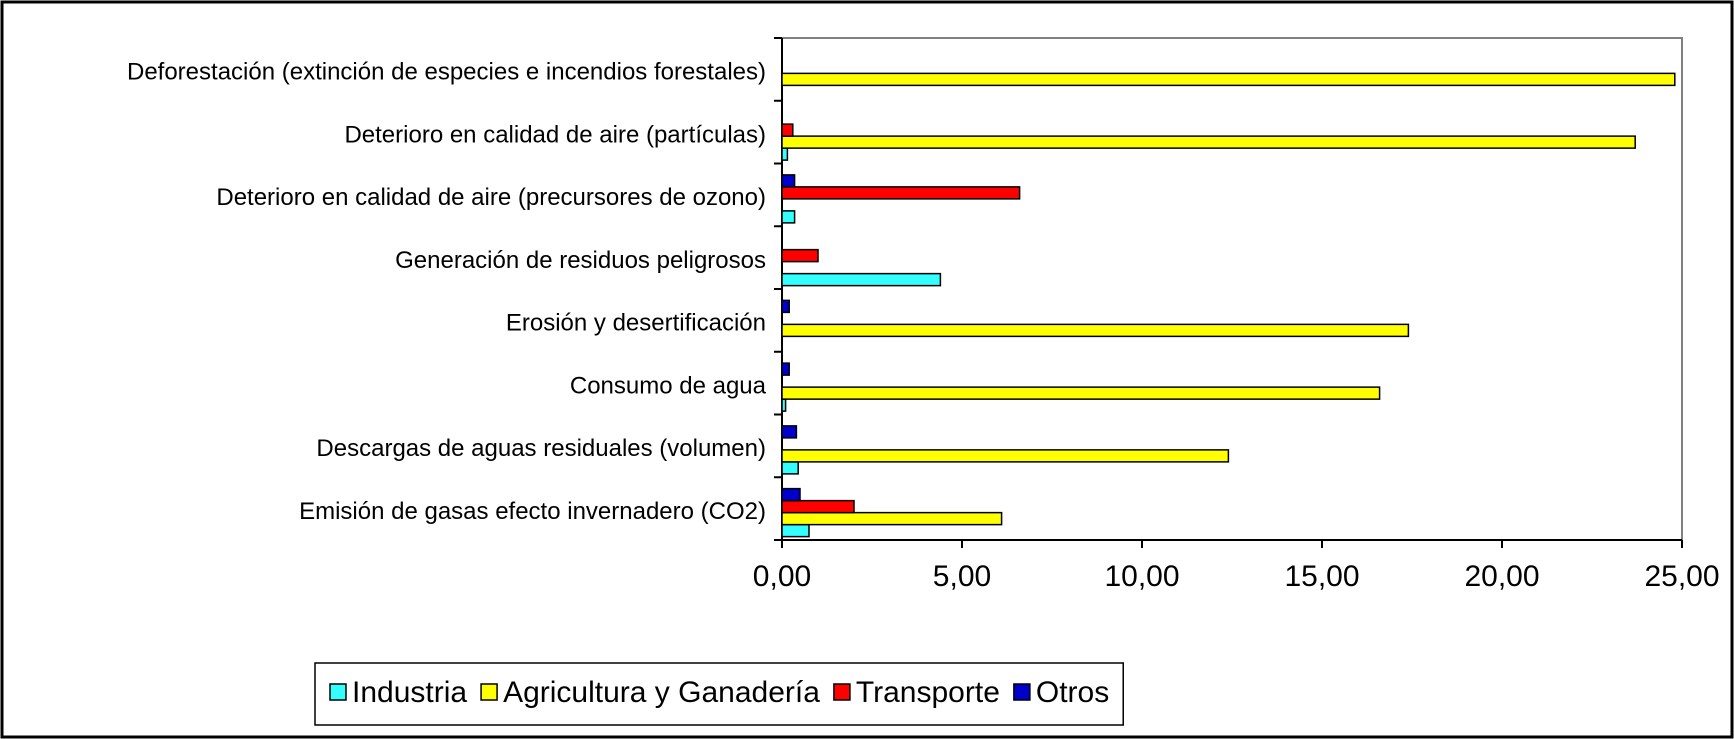 This screenshot has width=1734, height=739. What do you see at coordinates (1072, 692) in the screenshot?
I see `legend-label: Otros` at bounding box center [1072, 692].